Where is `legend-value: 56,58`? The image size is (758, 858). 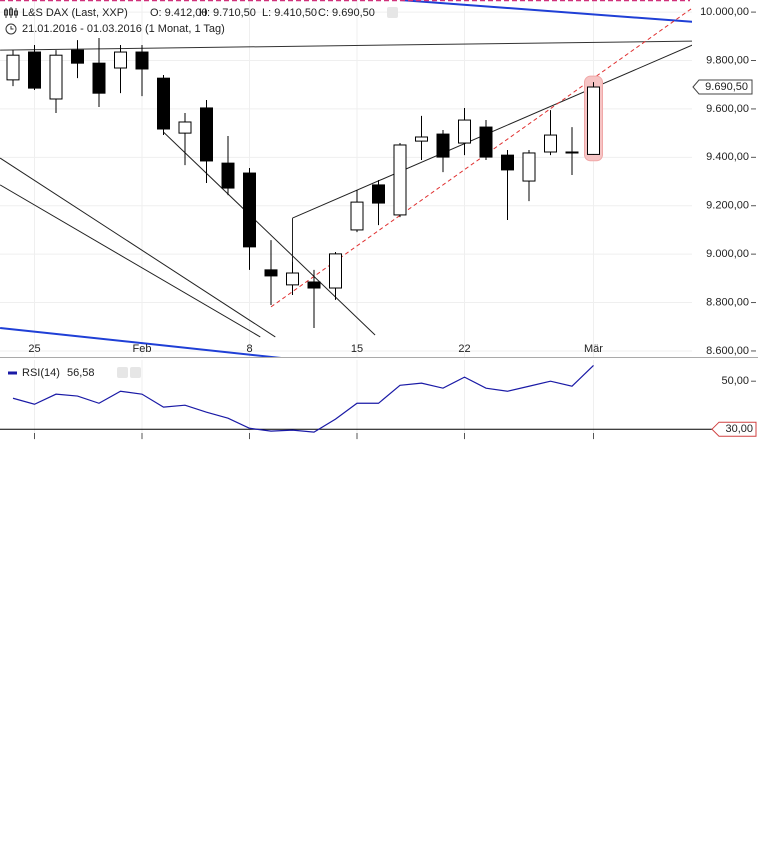
legend-value: 56,58 is located at coordinates (81, 373).